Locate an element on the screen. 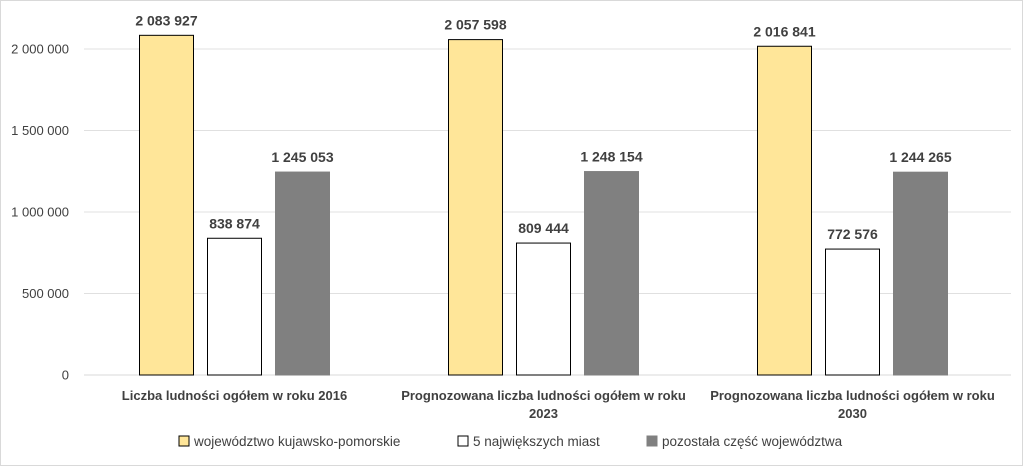 The height and width of the screenshot is (466, 1023). y-tick-label-4: 2 000 000 is located at coordinates (40, 49).